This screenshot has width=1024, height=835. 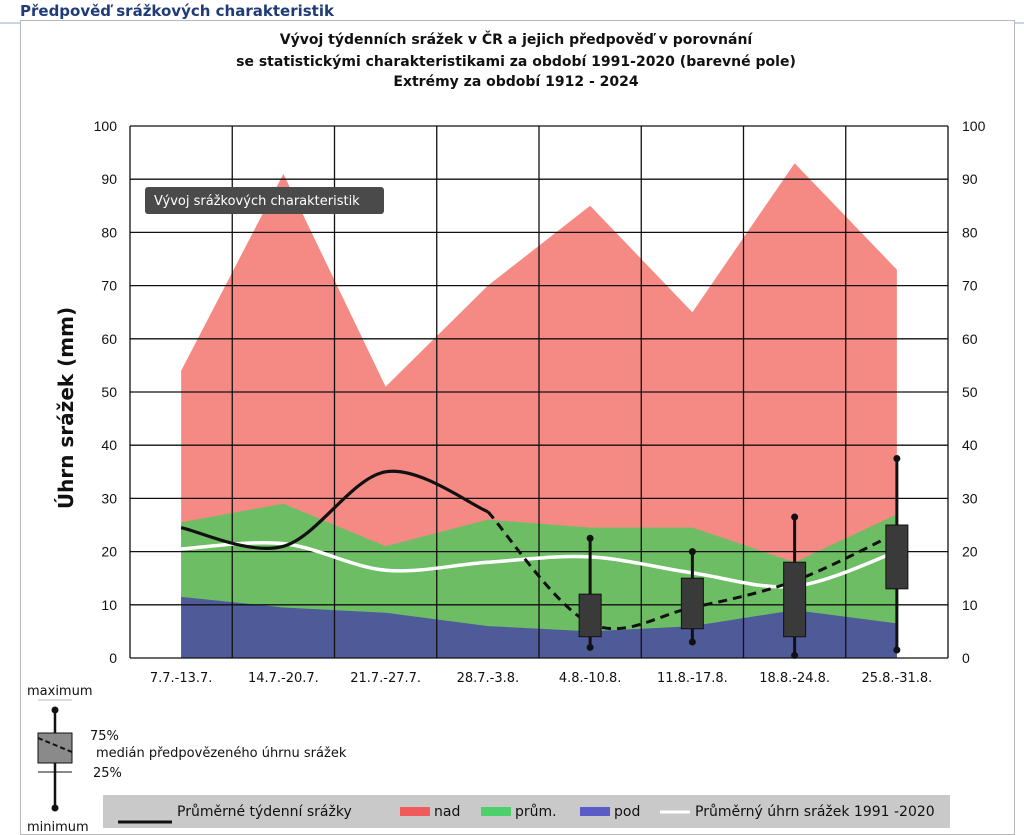 What do you see at coordinates (970, 552) in the screenshot?
I see `y-tick-label-right: 20` at bounding box center [970, 552].